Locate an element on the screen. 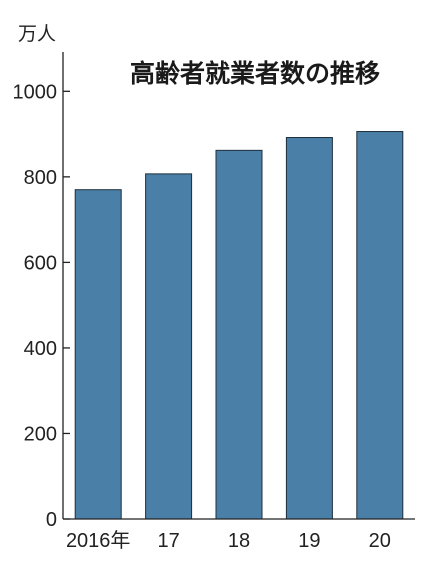 This screenshot has width=443, height=562. x-axis: 2016年 17 18 19 20 is located at coordinates (228, 540).